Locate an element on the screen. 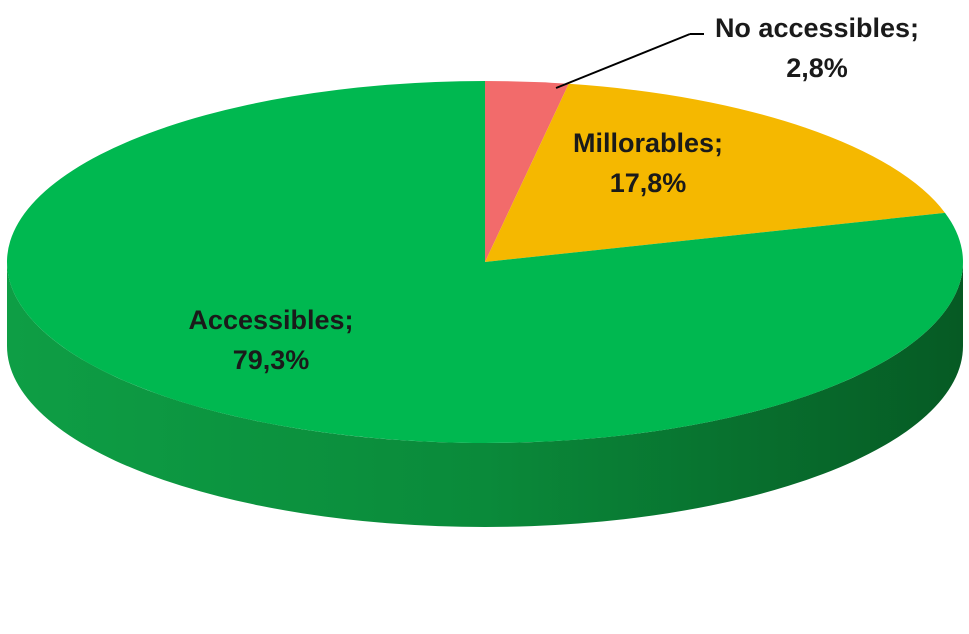 Image resolution: width=969 pixels, height=634 pixels. data-label-accessibles-name: Accessibles; is located at coordinates (270, 320).